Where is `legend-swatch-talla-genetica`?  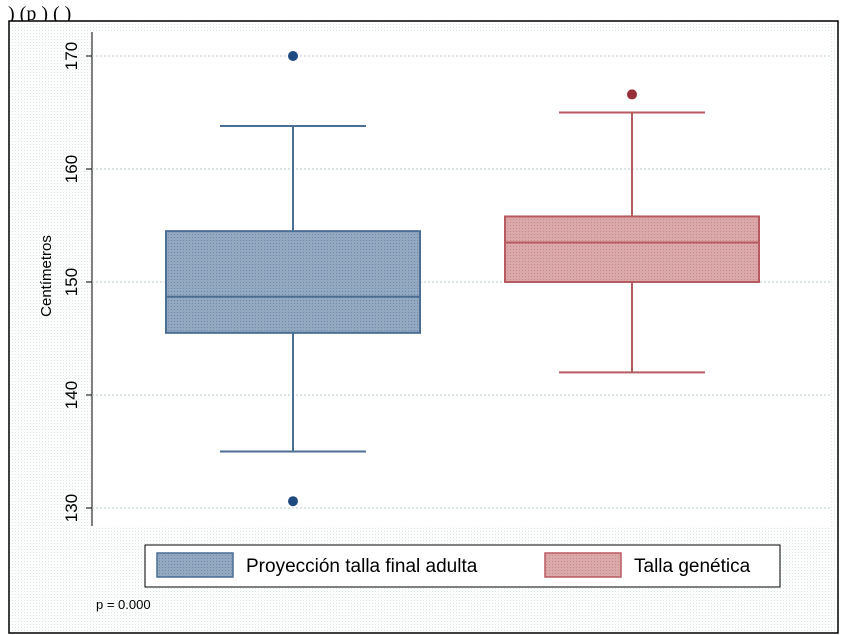 legend-swatch-talla-genetica is located at coordinates (583, 565).